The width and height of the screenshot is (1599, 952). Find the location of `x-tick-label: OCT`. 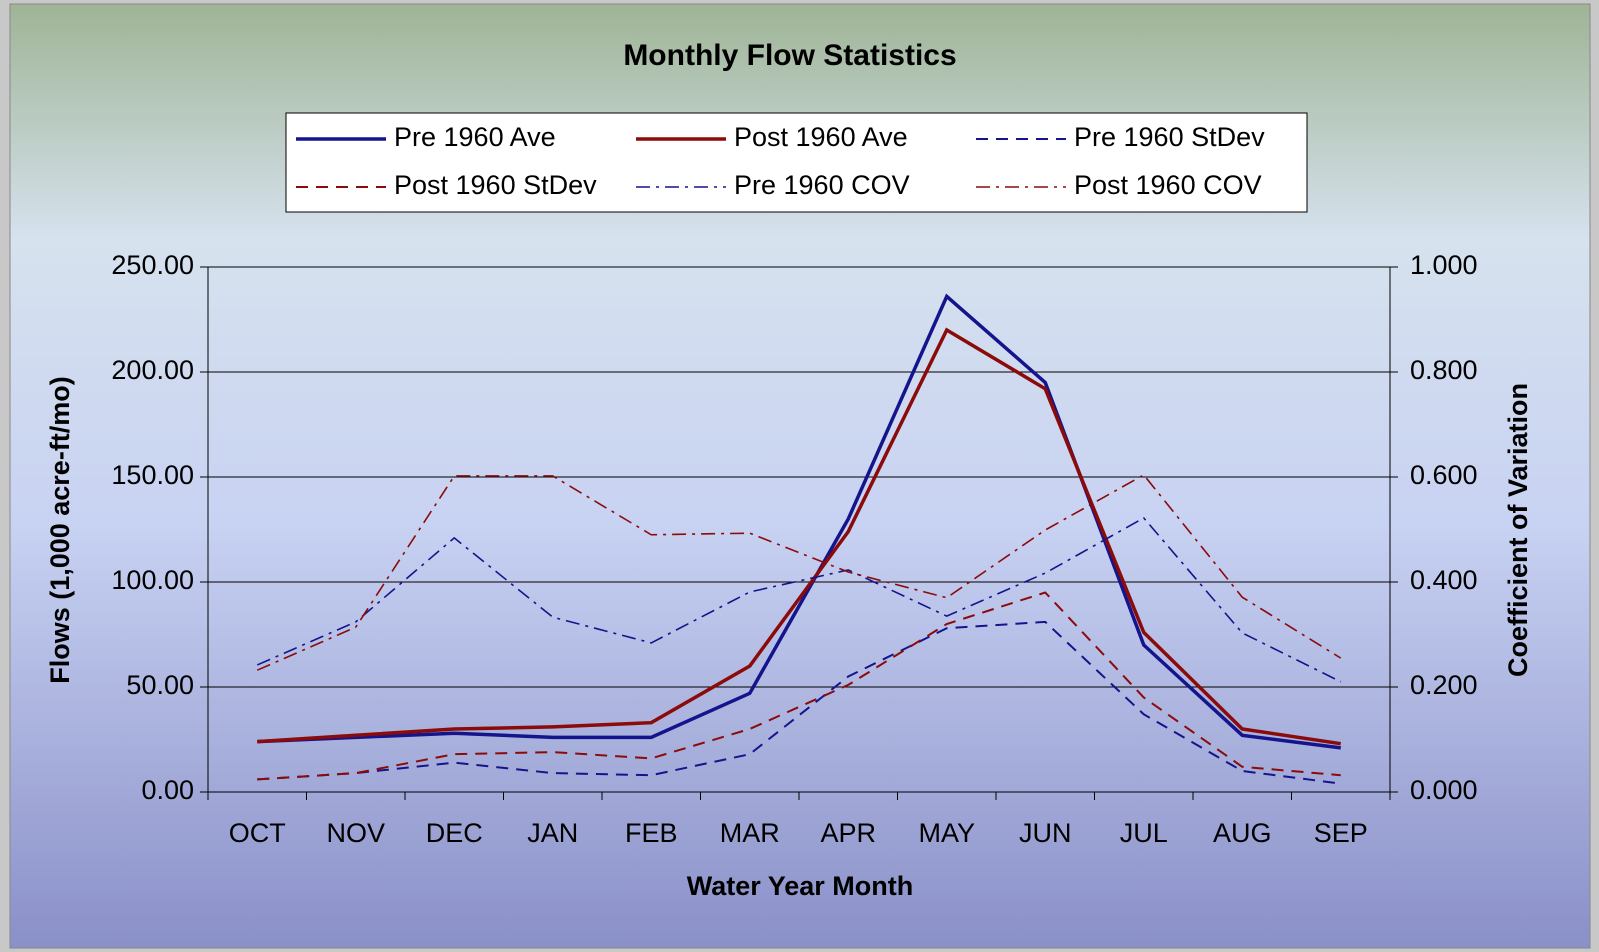

x-tick-label: OCT is located at coordinates (257, 833).